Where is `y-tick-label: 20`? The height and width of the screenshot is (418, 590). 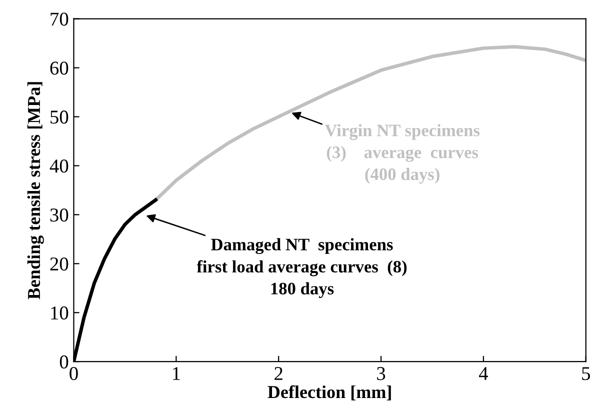
y-tick-label: 20 is located at coordinates (59, 264).